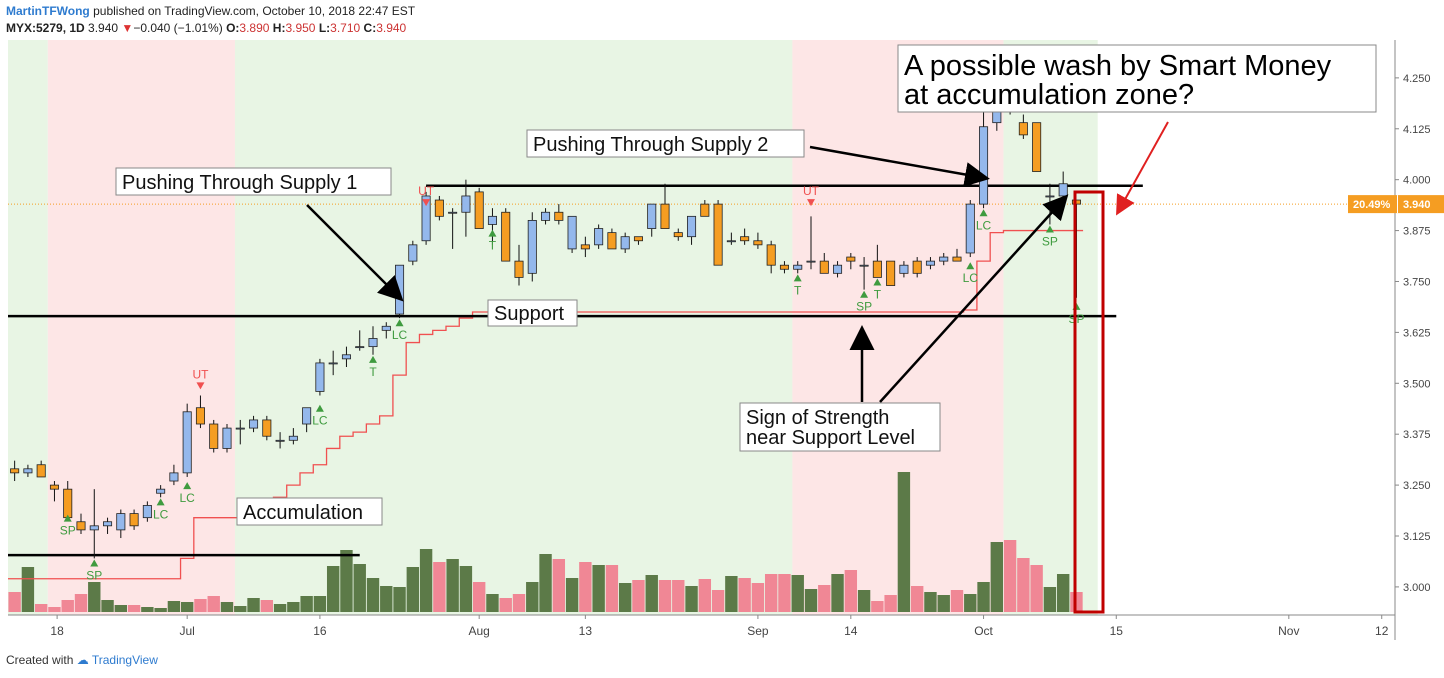 The image size is (1444, 678). I want to click on c-label: C:, so click(370, 28).